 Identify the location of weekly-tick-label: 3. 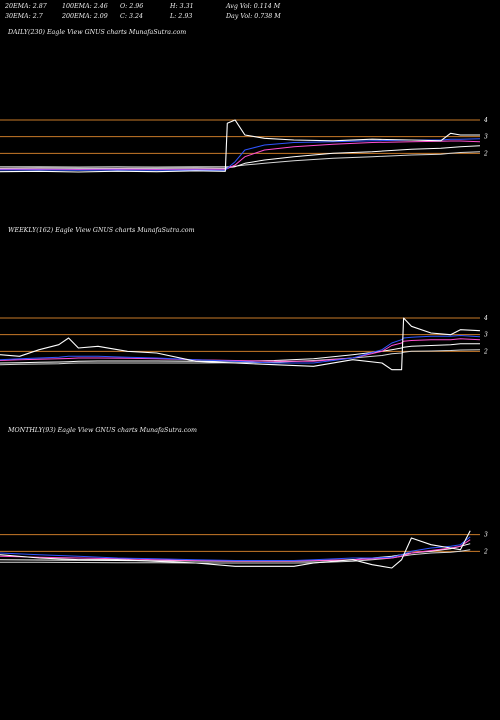
(486, 335).